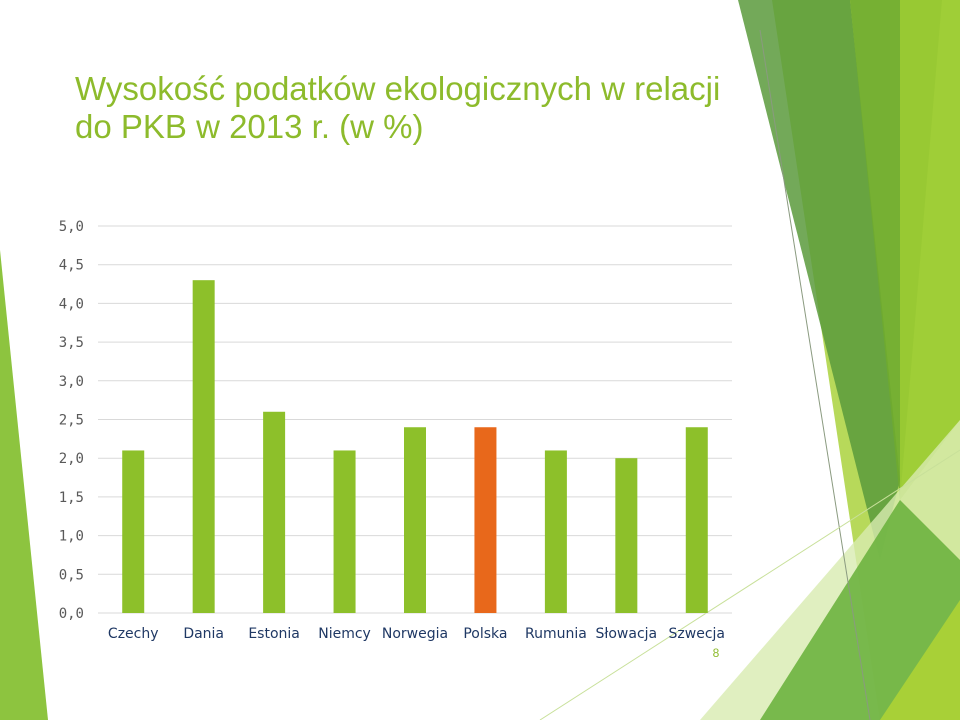  I want to click on bar-polska, so click(485, 520).